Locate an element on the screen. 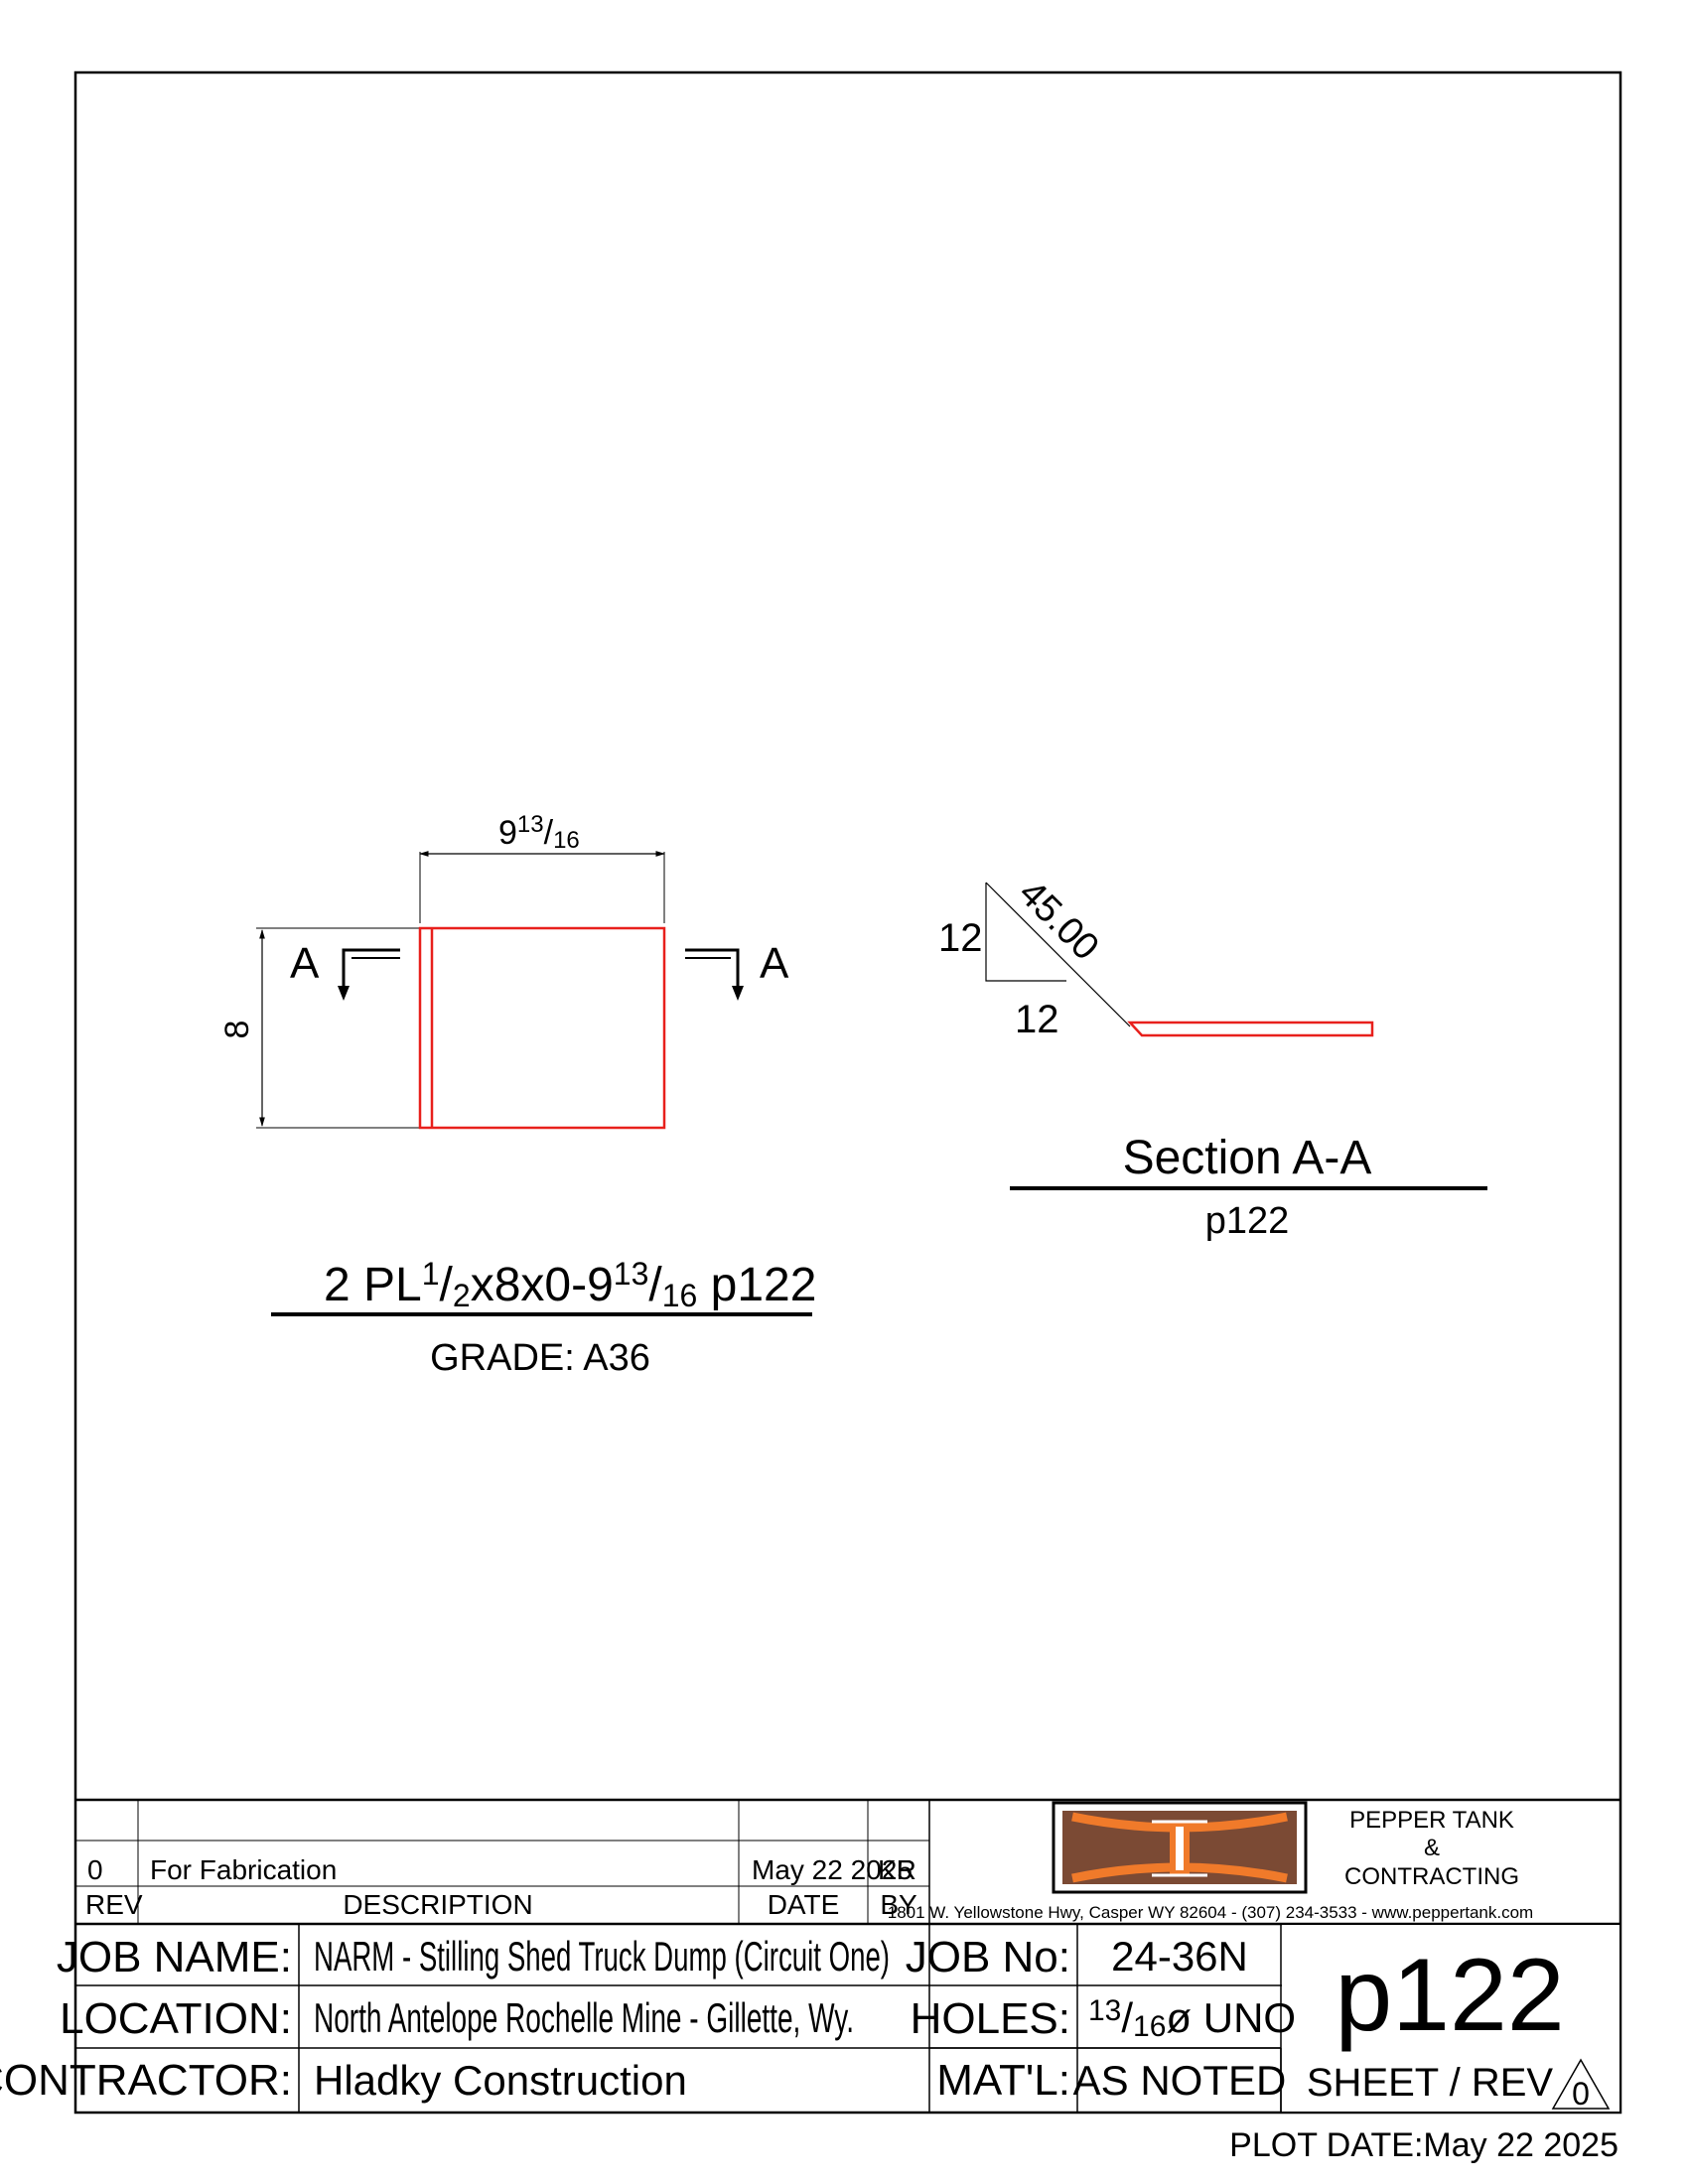 The width and height of the screenshot is (1688, 2184). material: AS NOTED is located at coordinates (1180, 2080).